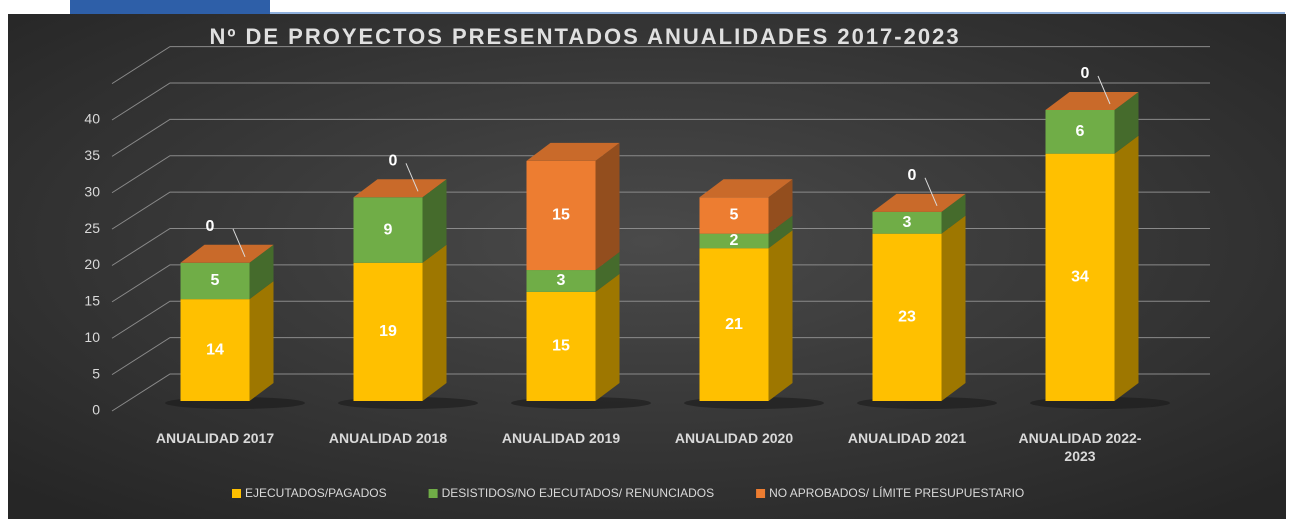 This screenshot has width=1295, height=519. What do you see at coordinates (92, 228) in the screenshot?
I see `y-tick-label: 25` at bounding box center [92, 228].